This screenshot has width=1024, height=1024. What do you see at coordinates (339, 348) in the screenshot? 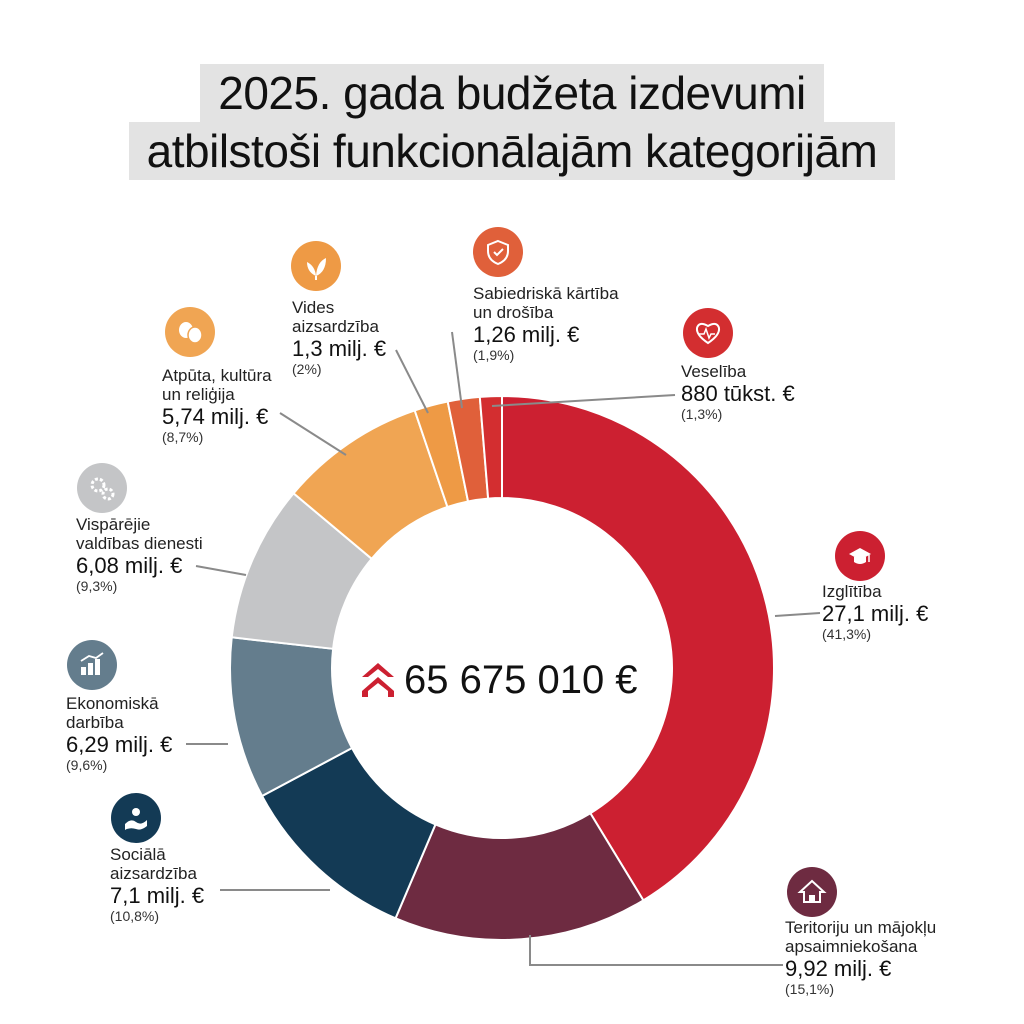
I see `slice-value: 1,3 milj. €` at bounding box center [339, 348].